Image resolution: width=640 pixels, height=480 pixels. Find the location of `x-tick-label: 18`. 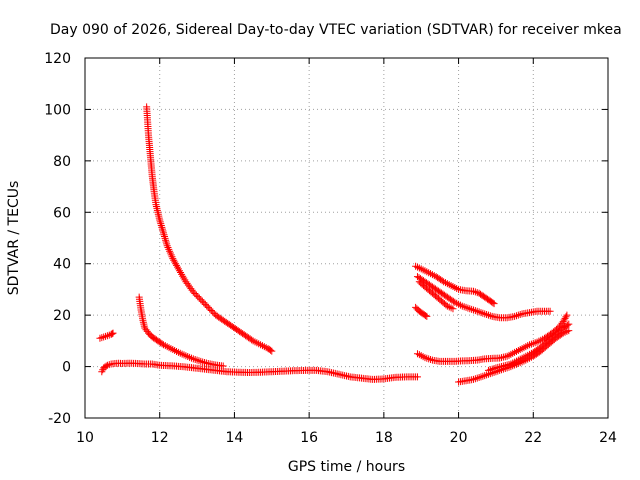

x-tick-label: 18 is located at coordinates (384, 438).